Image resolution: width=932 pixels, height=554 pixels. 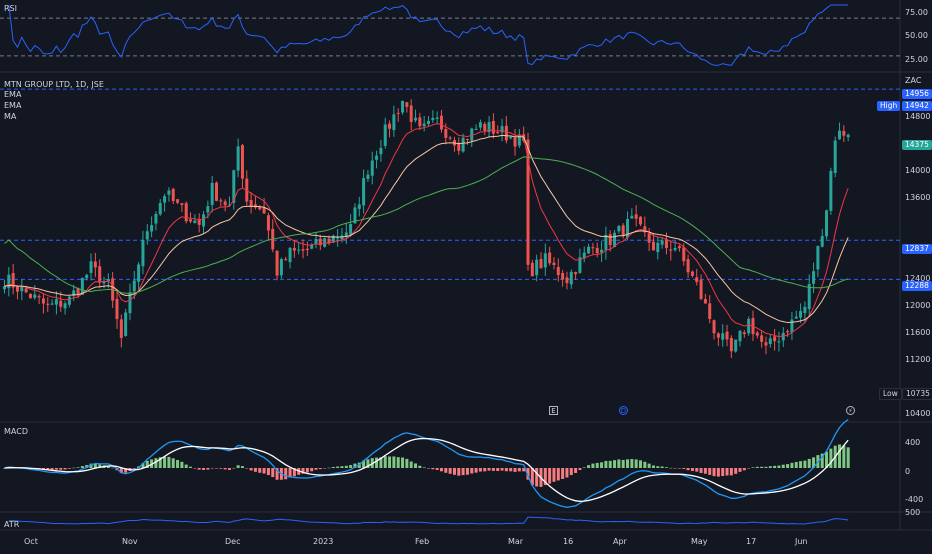 What do you see at coordinates (918, 305) in the screenshot?
I see `price-tick-12000: 12000` at bounding box center [918, 305].